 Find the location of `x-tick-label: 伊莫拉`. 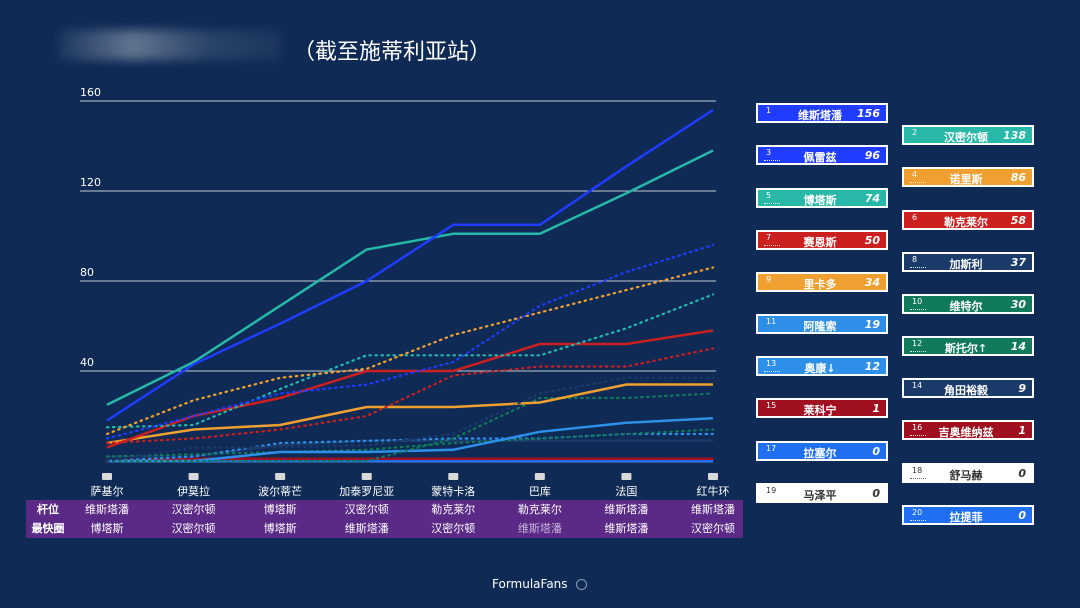

x-tick-label: 伊莫拉 is located at coordinates (193, 491).